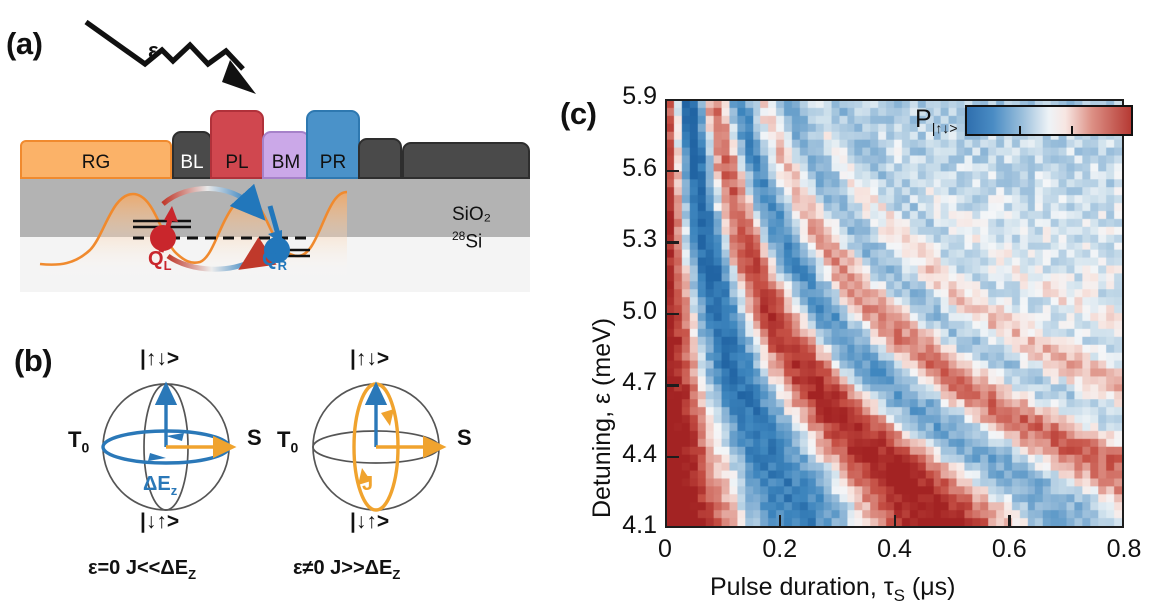 This screenshot has height=610, width=1154. Describe the element at coordinates (368, 484) in the screenshot. I see `bloch-right-rate-label: J` at that location.